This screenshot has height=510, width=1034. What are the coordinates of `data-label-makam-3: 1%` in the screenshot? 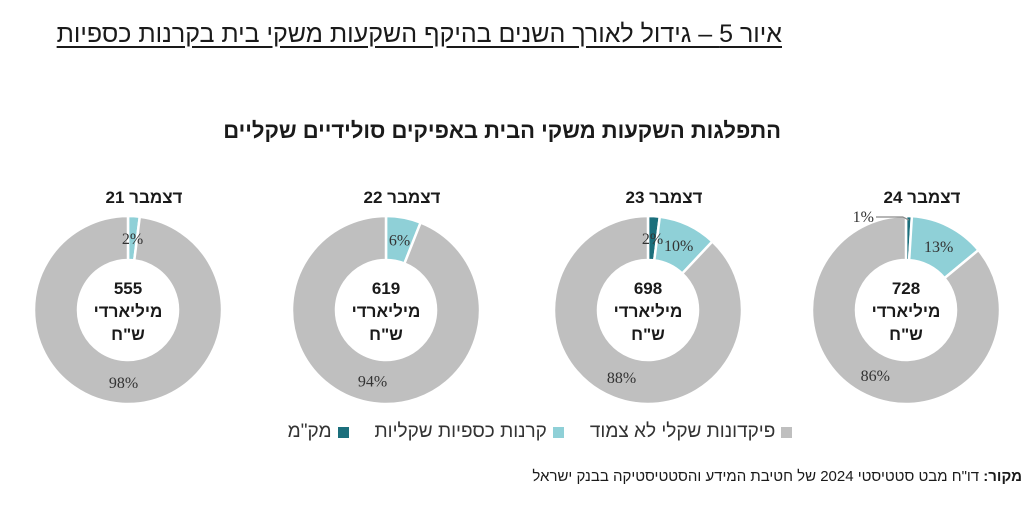 It's located at (863, 217).